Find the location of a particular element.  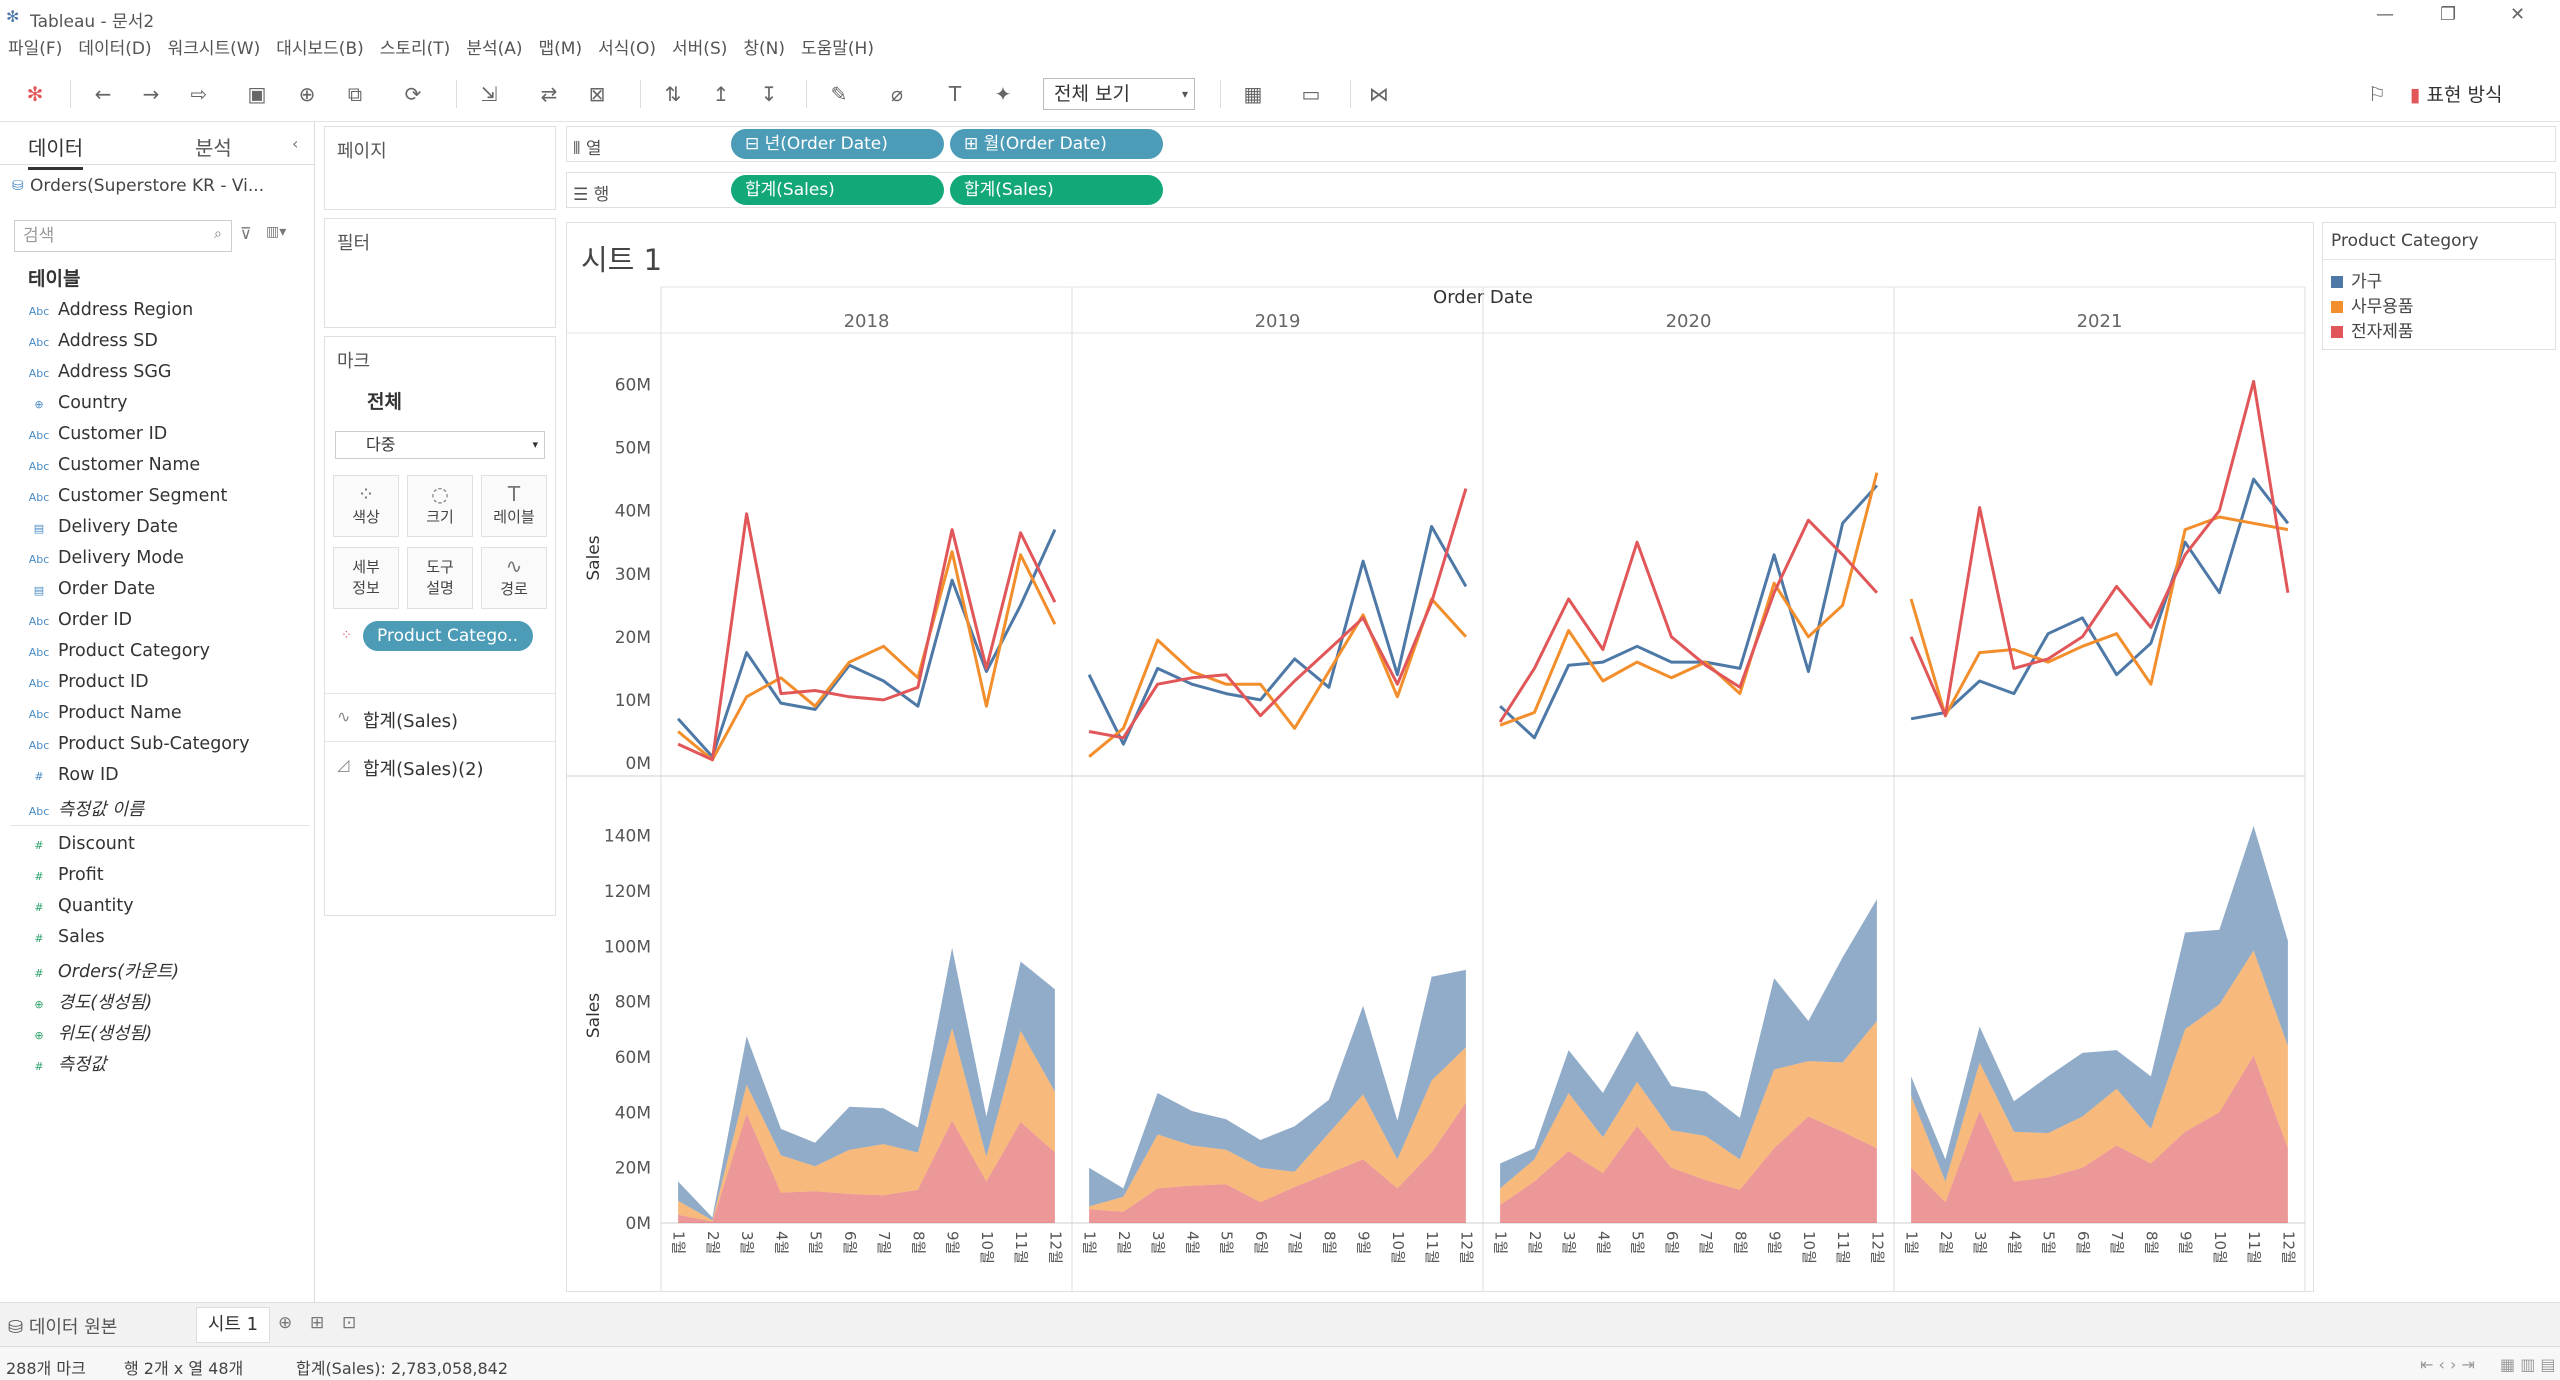

menu-item: 워크시트(W) is located at coordinates (214, 49).